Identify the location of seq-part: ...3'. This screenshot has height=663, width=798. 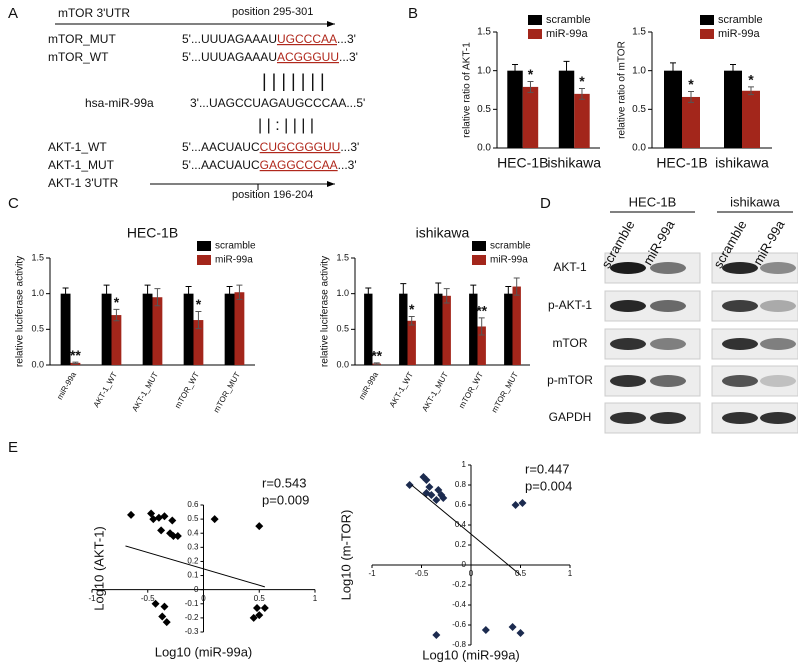
(348, 57).